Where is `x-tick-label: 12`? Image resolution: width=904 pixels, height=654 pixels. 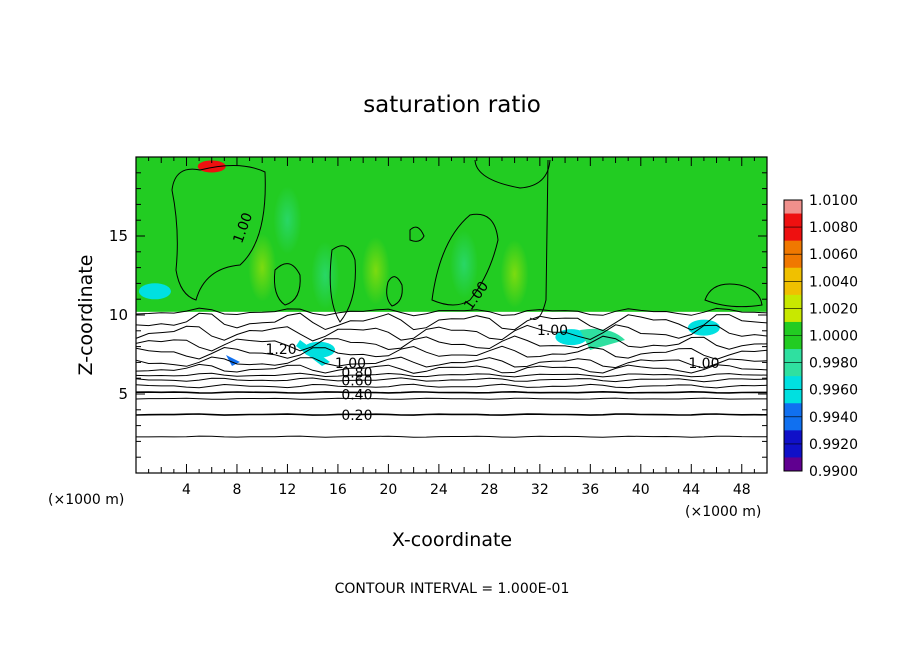
x-tick-label: 12 is located at coordinates (288, 490).